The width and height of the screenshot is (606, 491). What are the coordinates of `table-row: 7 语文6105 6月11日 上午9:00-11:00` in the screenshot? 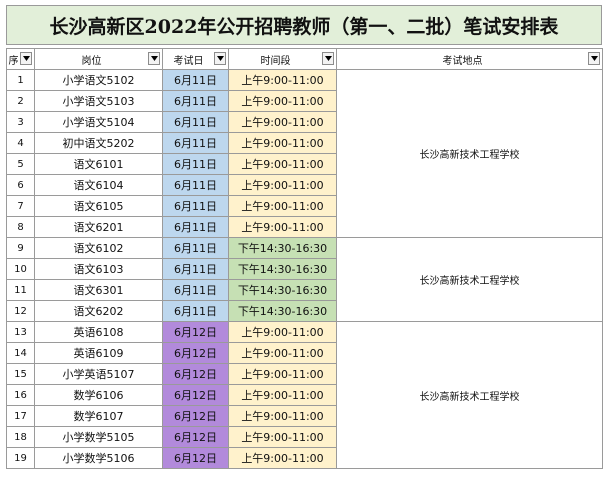 It's located at (304, 206).